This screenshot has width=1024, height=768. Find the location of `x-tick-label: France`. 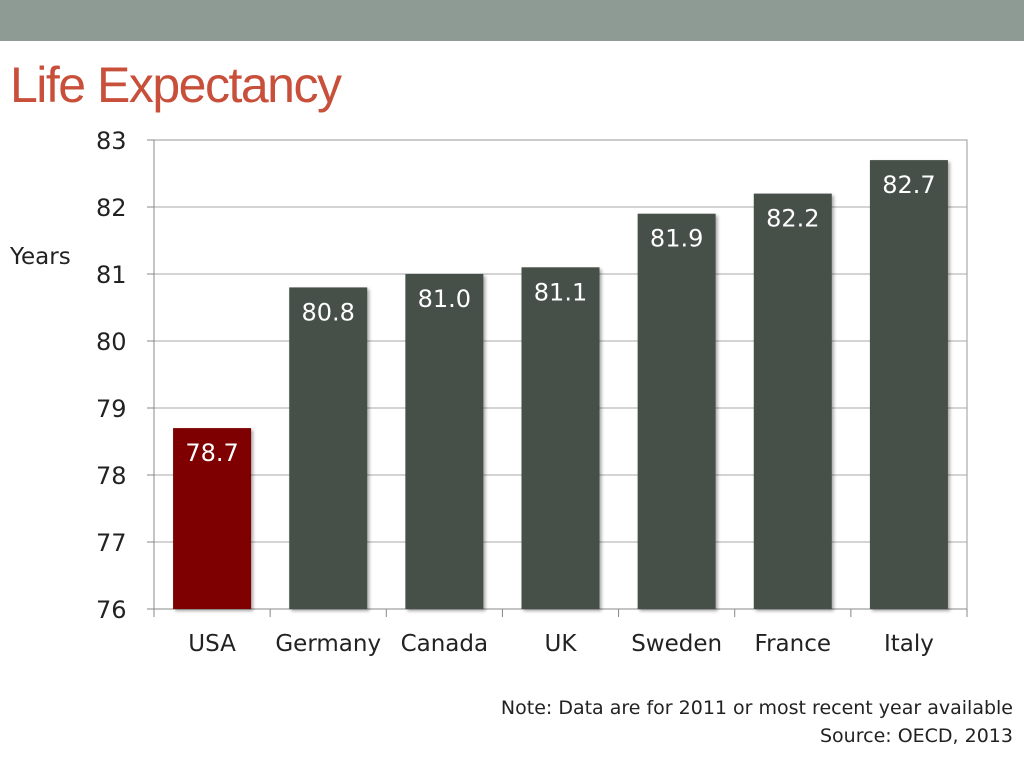

x-tick-label: France is located at coordinates (793, 644).